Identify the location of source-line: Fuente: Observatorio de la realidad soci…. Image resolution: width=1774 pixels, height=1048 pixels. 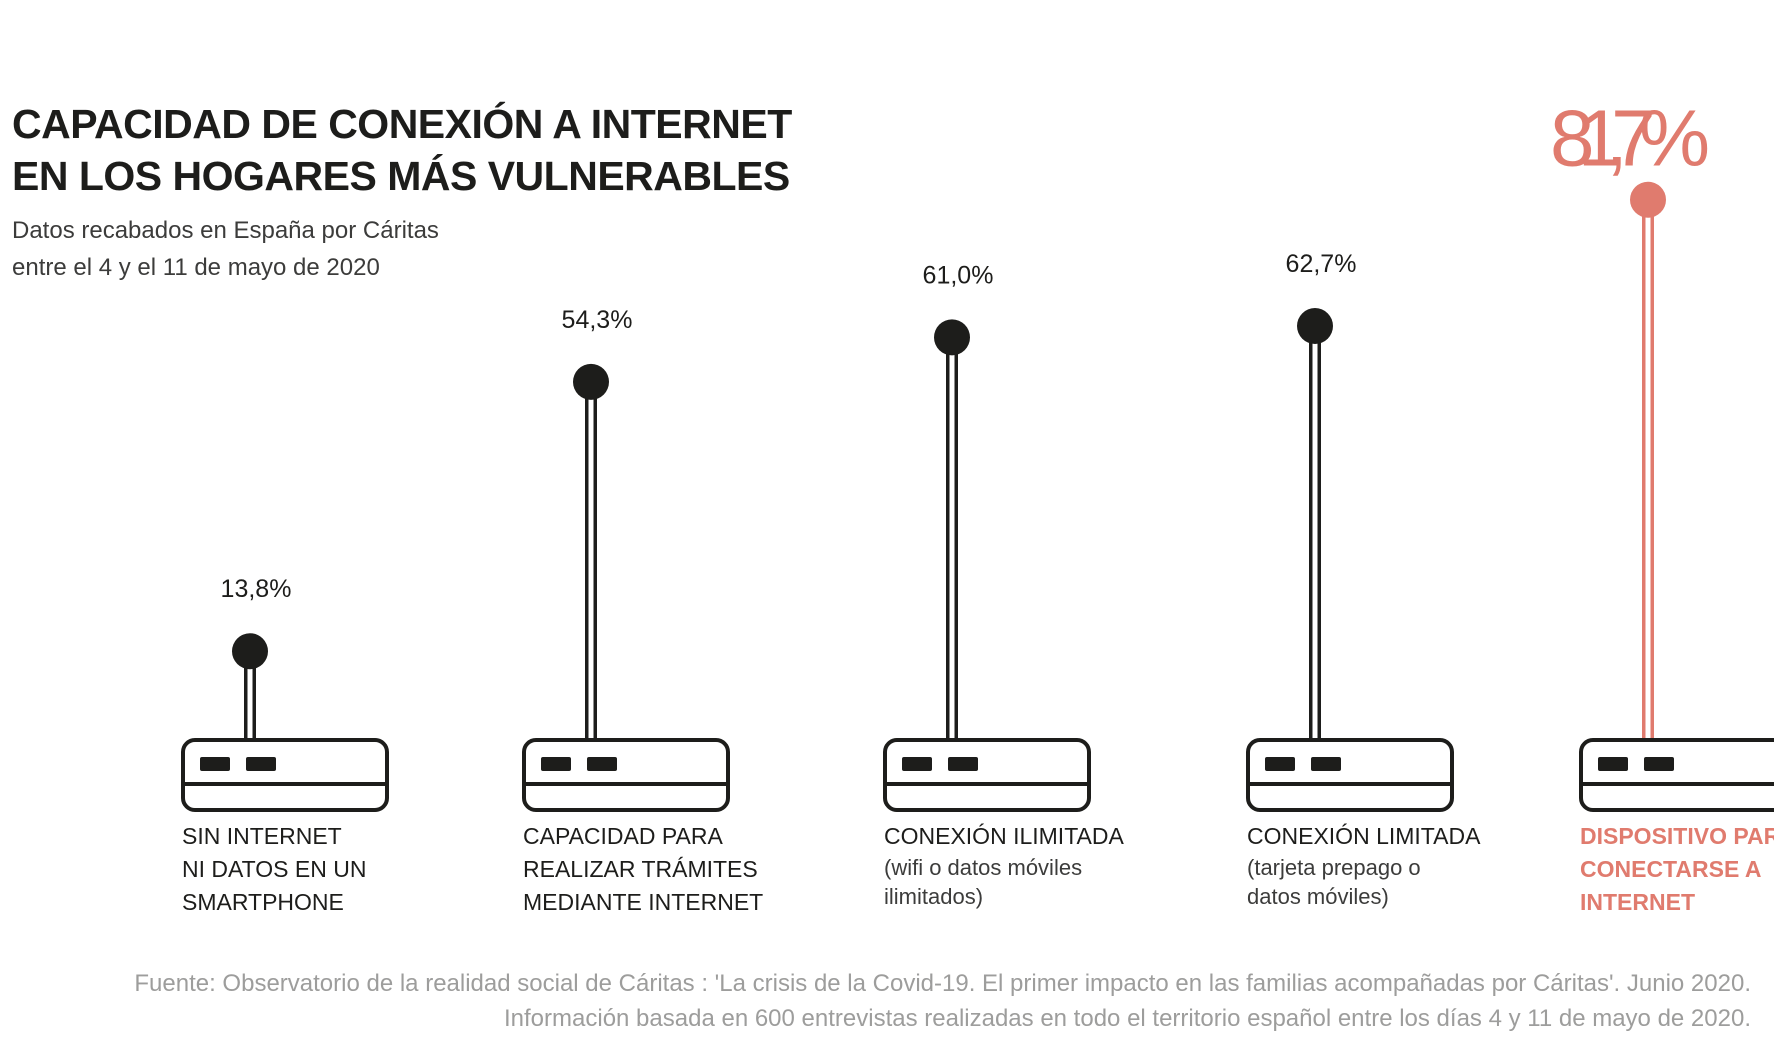
(942, 983).